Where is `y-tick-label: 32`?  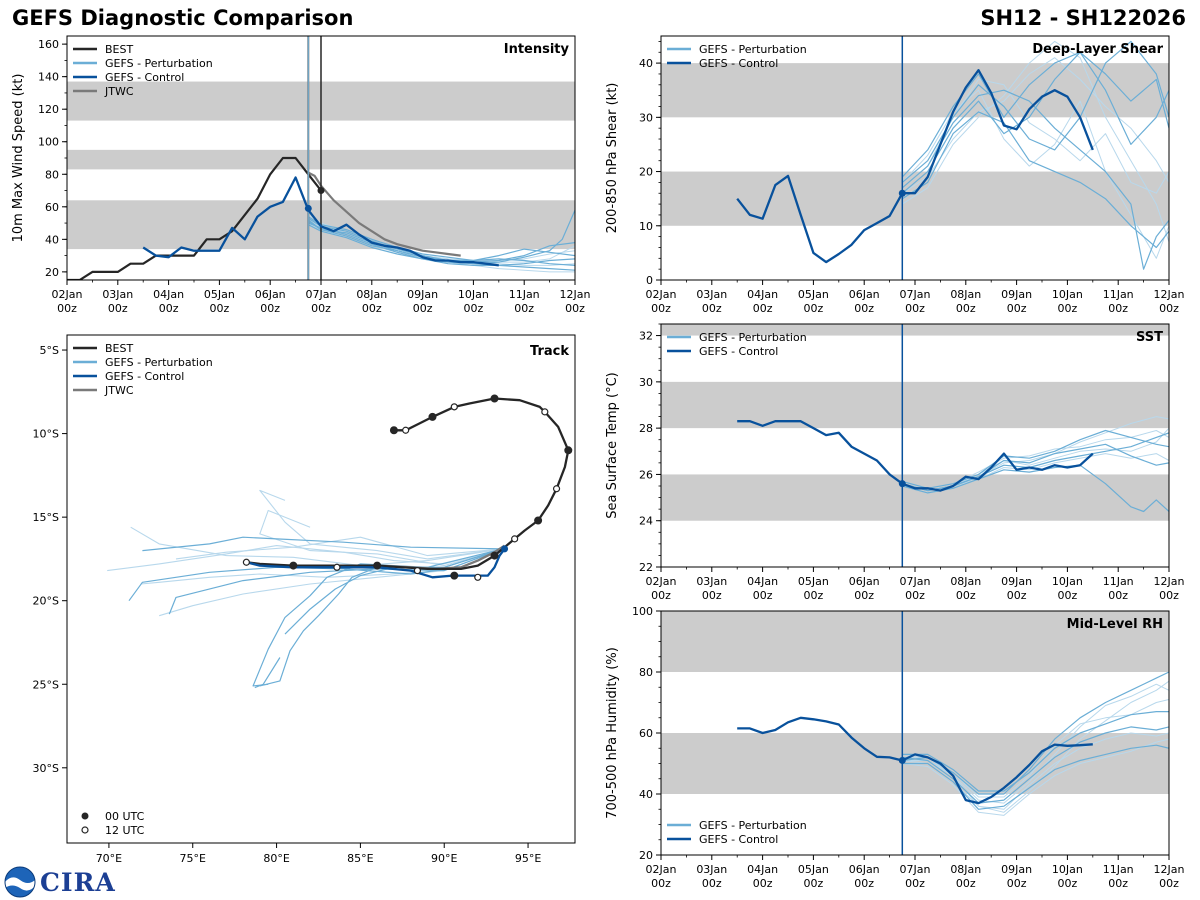 y-tick-label: 32 is located at coordinates (646, 336).